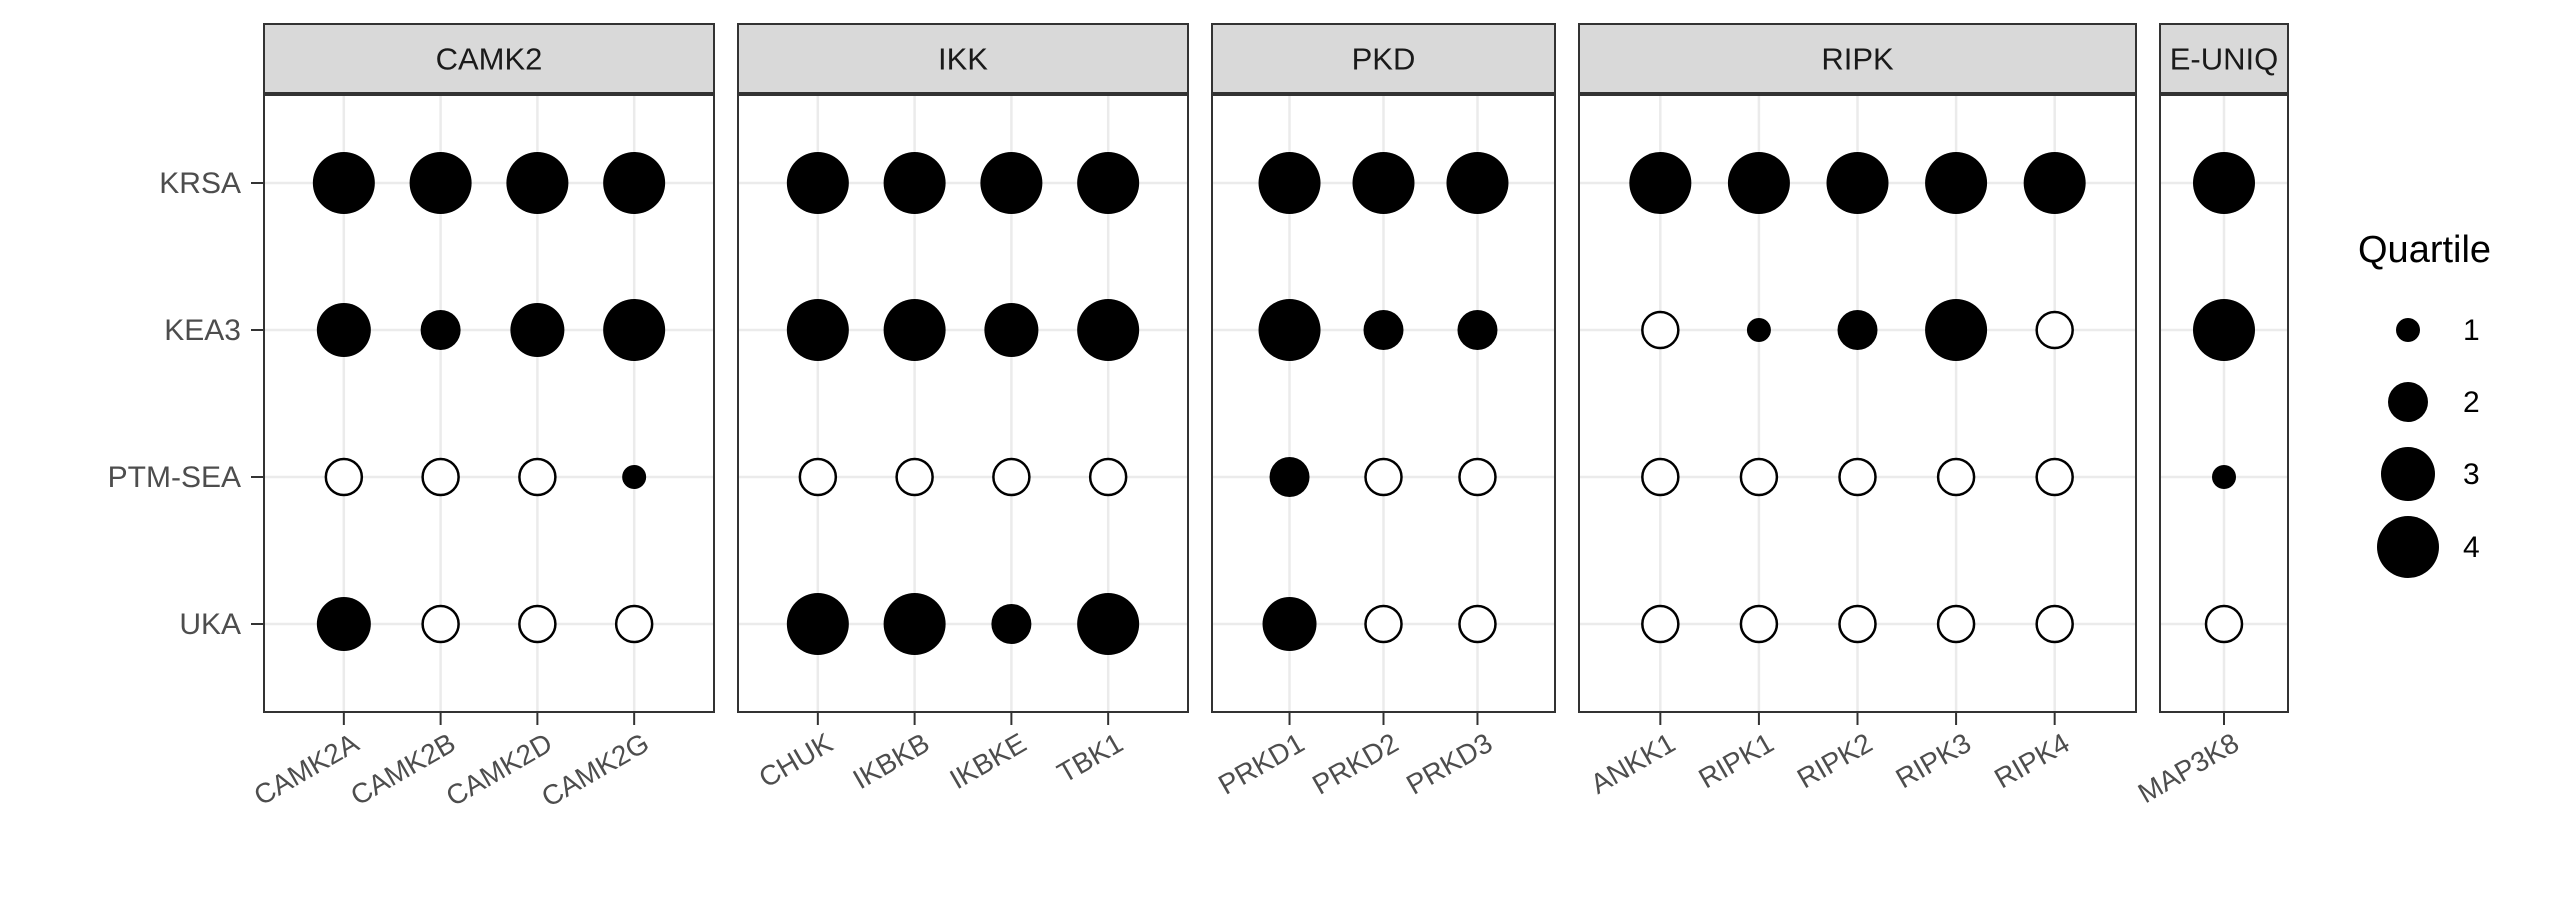  Describe the element at coordinates (306, 769) in the screenshot. I see `x-tick-label: CAMK2A` at that location.